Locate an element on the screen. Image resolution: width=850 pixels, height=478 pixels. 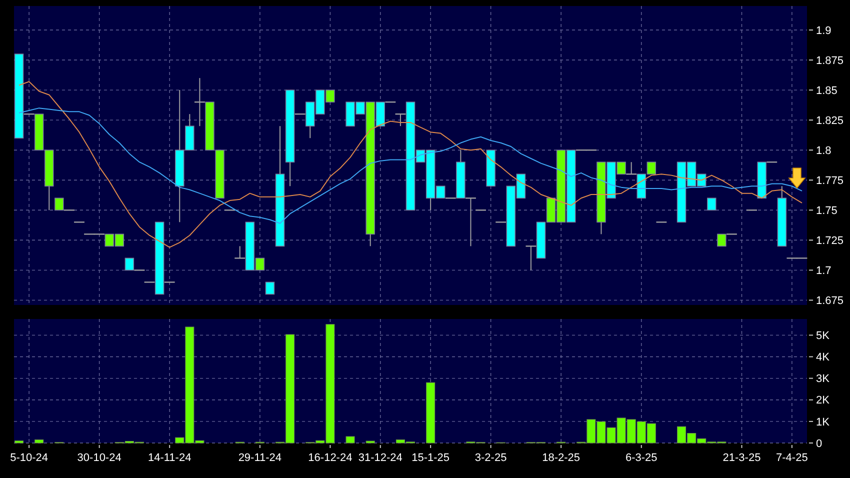
x-tick-label: 14-11-24 is located at coordinates (170, 458).